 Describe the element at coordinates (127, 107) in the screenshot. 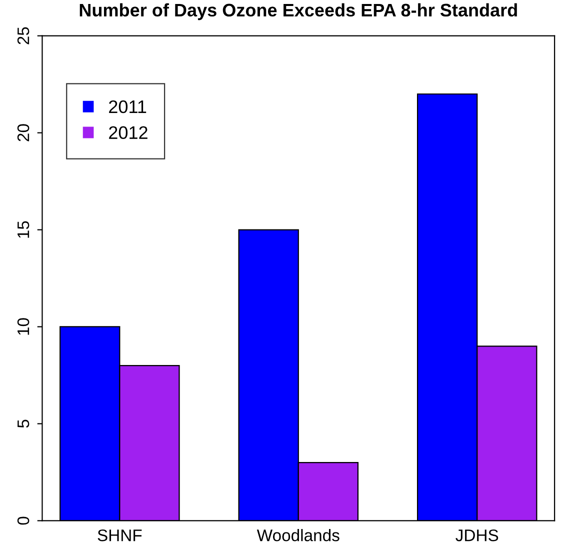

I see `legend-label: 2011` at that location.